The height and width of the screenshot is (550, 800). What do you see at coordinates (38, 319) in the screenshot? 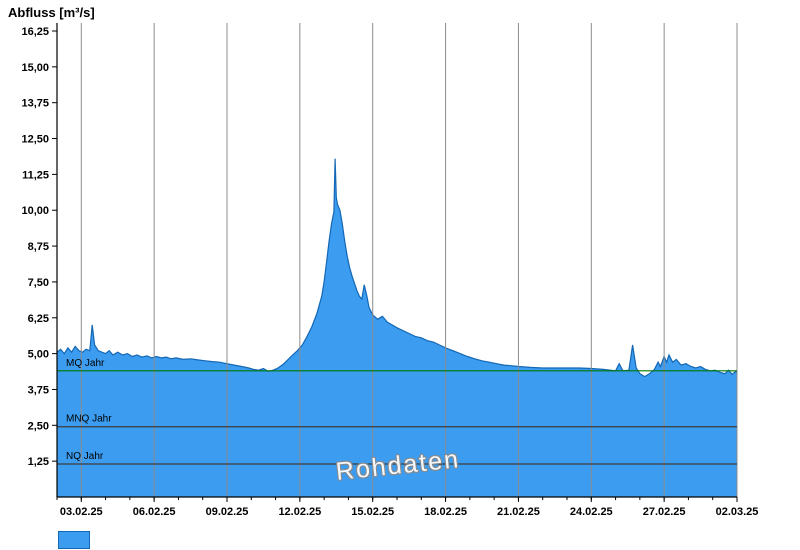
I see `y-tick-label: 6,25` at bounding box center [38, 319].